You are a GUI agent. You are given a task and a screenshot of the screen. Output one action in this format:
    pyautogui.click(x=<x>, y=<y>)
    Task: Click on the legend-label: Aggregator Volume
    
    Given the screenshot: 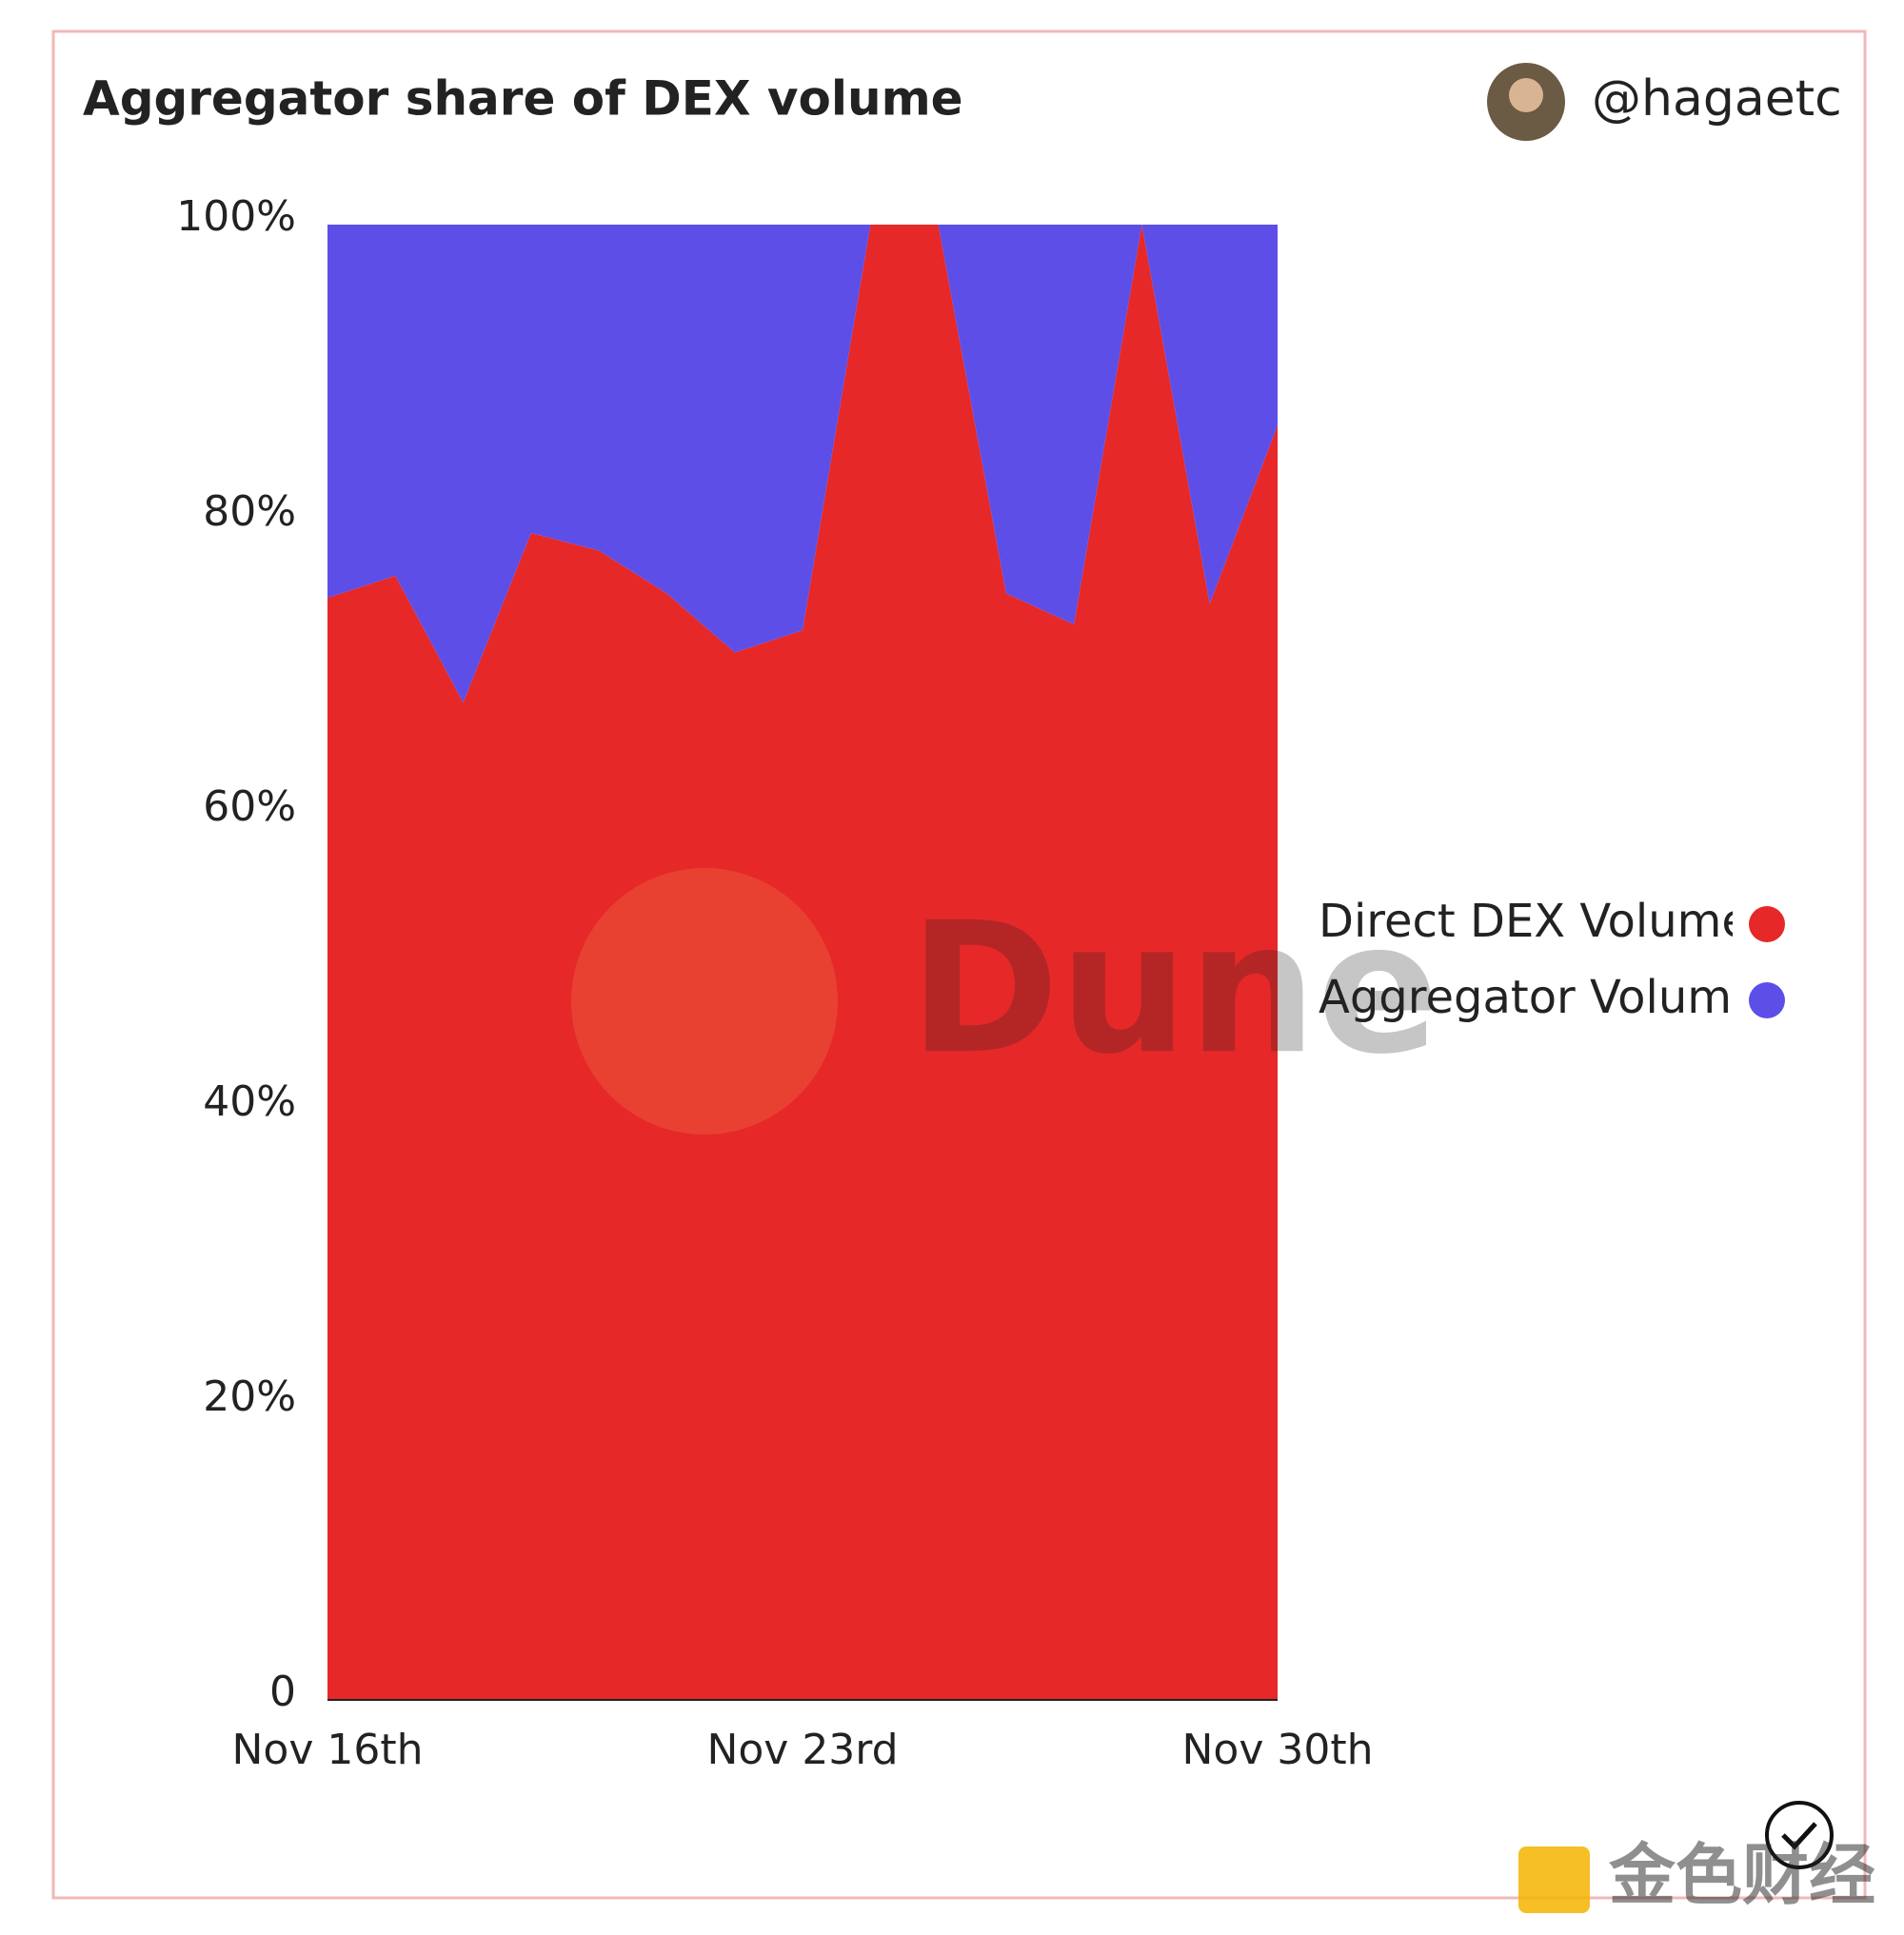 What is the action you would take?
    pyautogui.click(x=1539, y=997)
    